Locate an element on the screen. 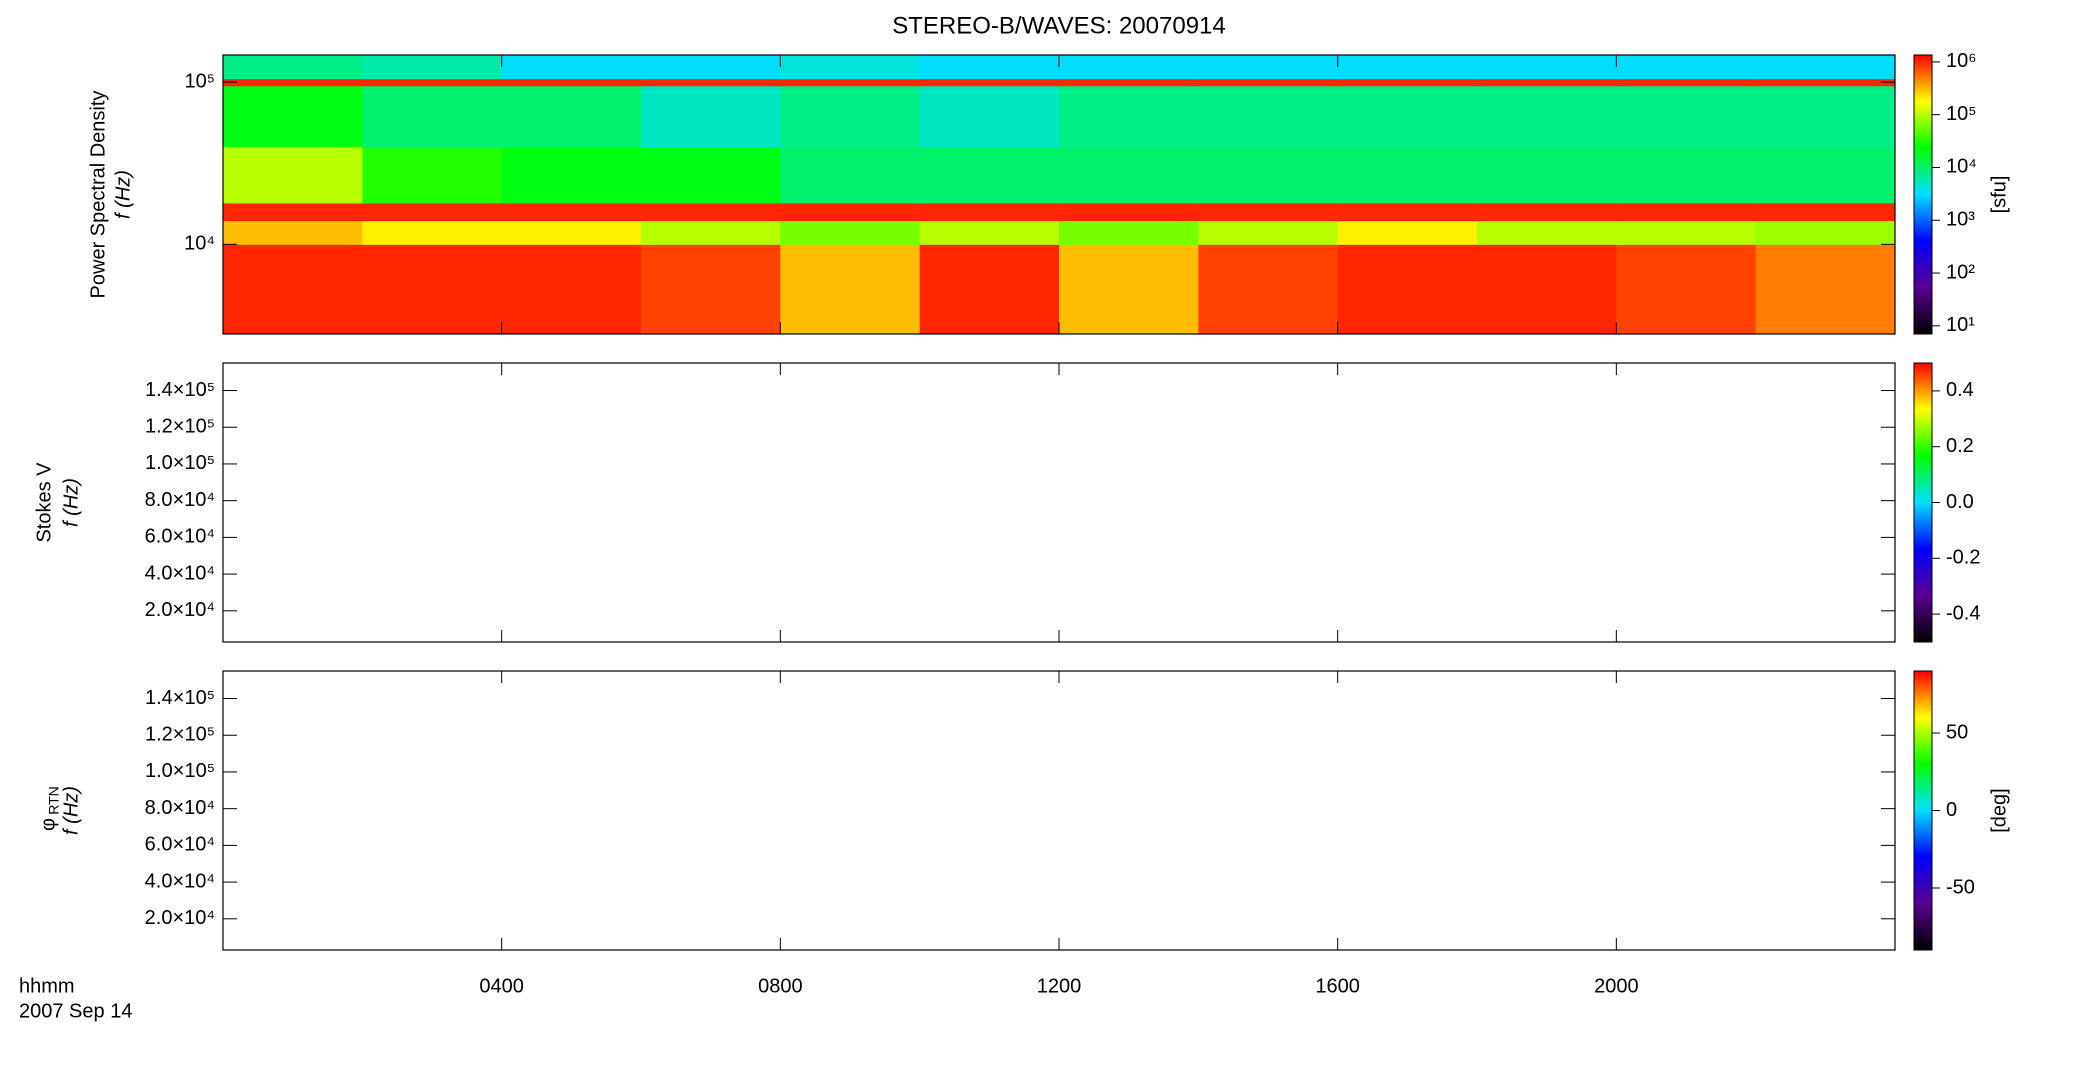 The image size is (2096, 1080). x-tick-label: 1200 is located at coordinates (1059, 986).